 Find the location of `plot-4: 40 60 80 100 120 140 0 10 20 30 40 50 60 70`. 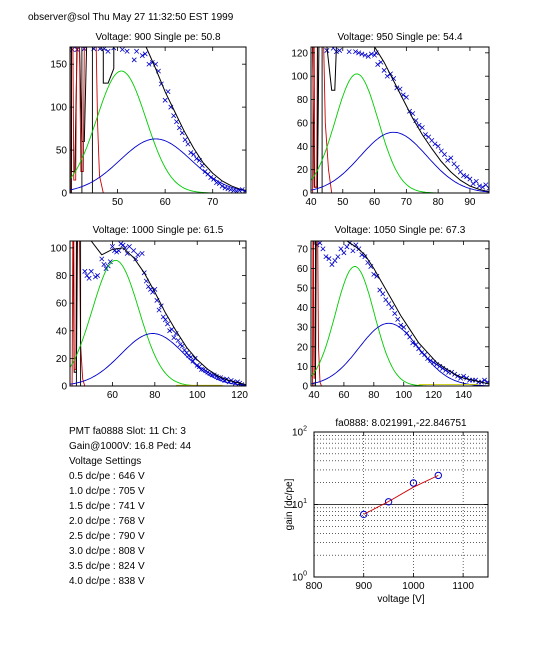

plot-4: 40 60 80 100 120 140 0 10 20 30 40 50 60 70 is located at coordinates (393, 320).